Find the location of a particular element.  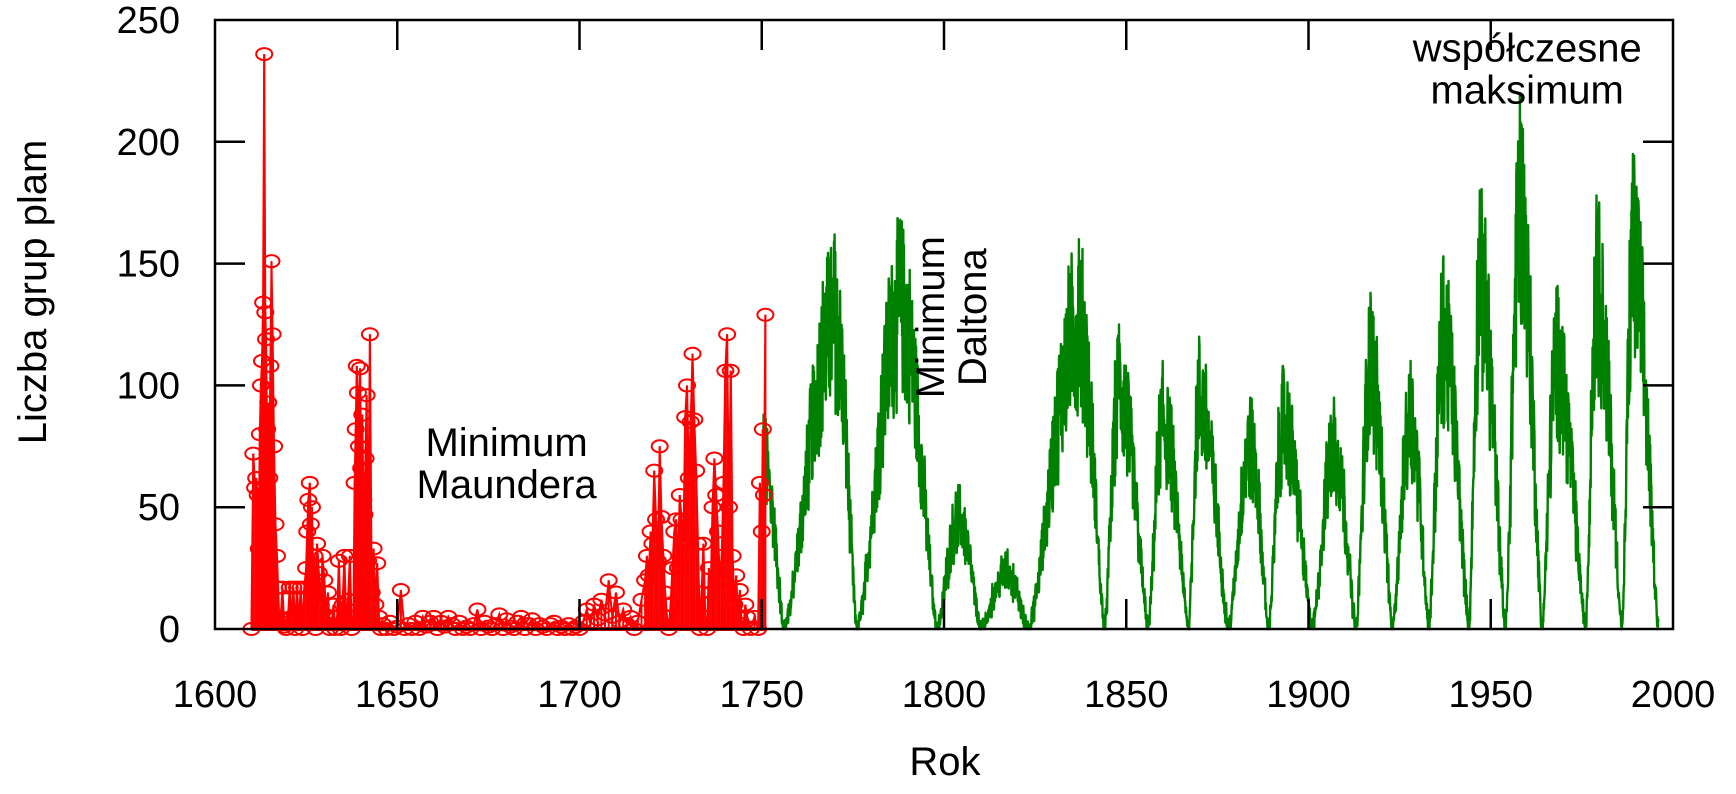

y-tick-label: 50 is located at coordinates (159, 508).